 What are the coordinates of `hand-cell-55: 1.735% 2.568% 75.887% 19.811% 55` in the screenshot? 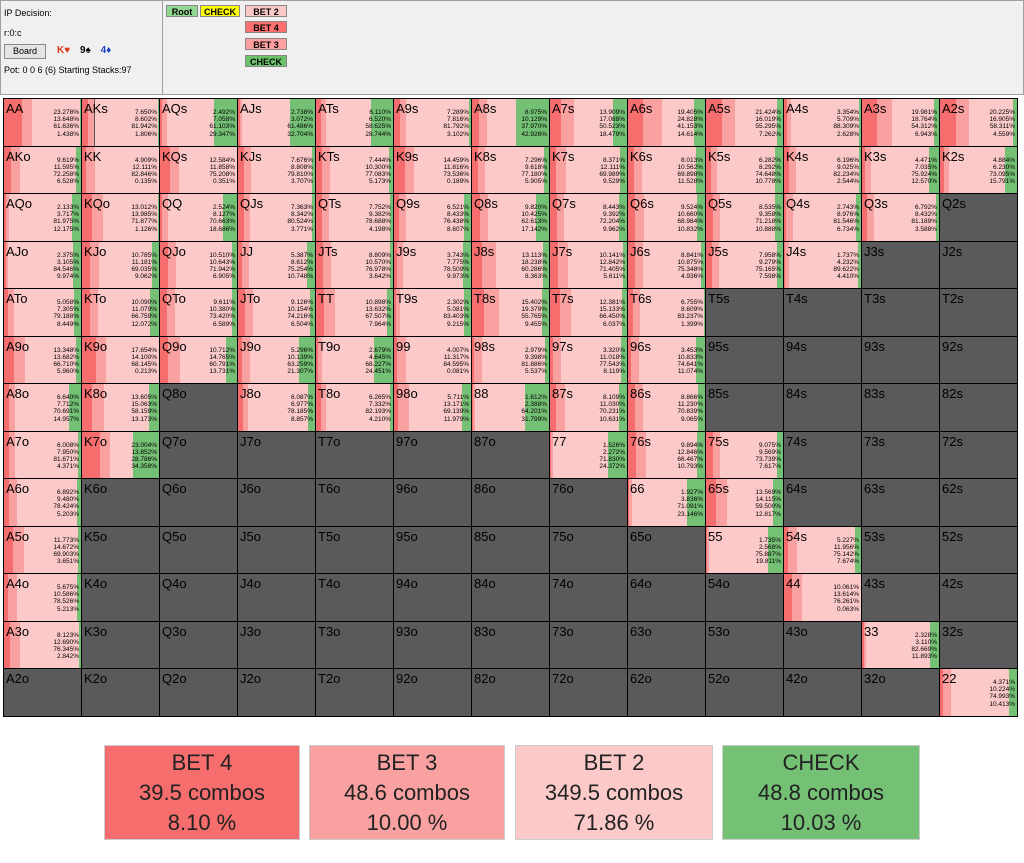 It's located at (744, 549).